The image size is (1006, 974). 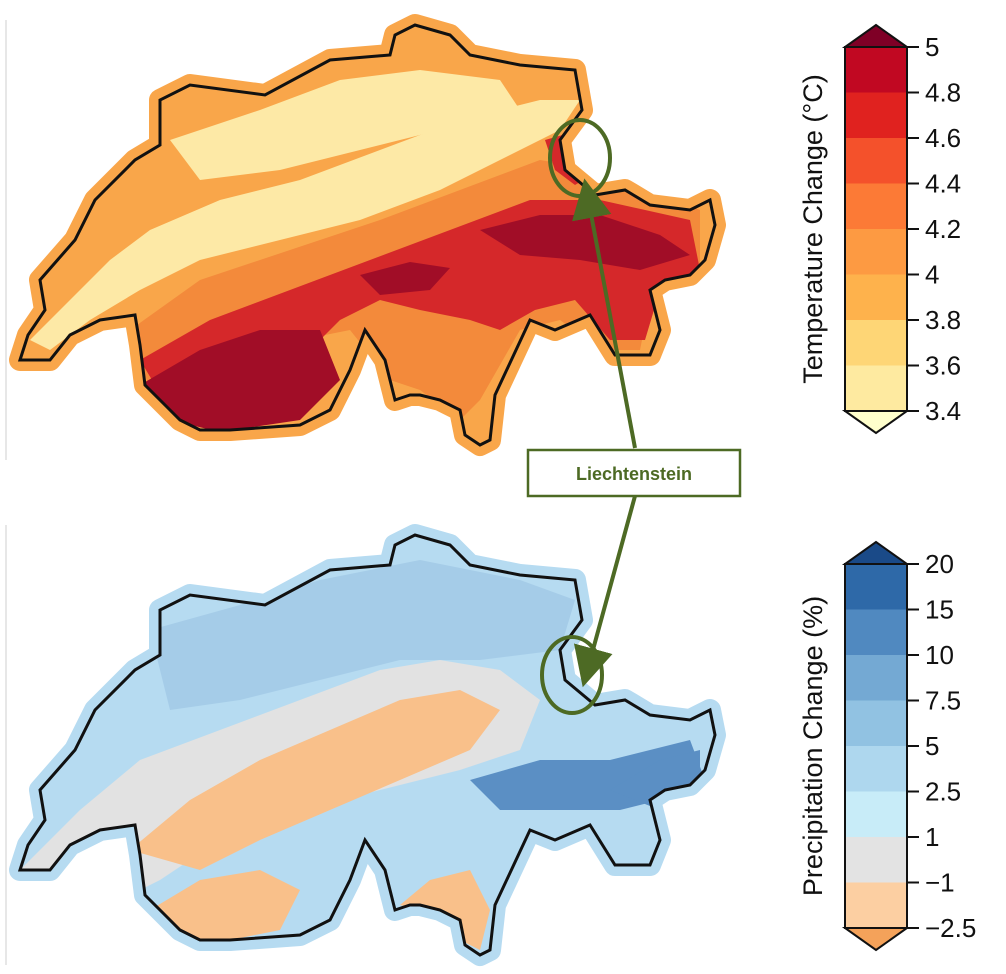 What do you see at coordinates (943, 320) in the screenshot?
I see `temperature-colorbar-tick-label: 3.8` at bounding box center [943, 320].